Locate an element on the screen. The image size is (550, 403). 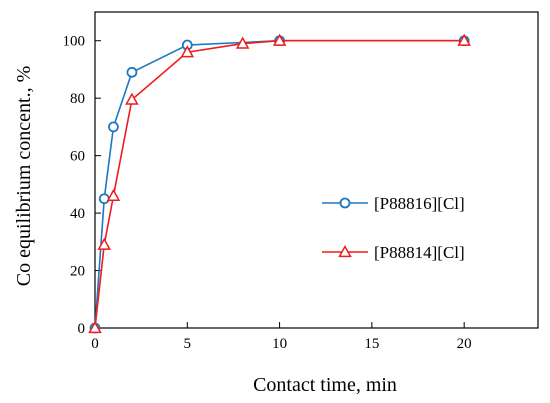
x-axis-title: Contact time, min is located at coordinates (325, 385).